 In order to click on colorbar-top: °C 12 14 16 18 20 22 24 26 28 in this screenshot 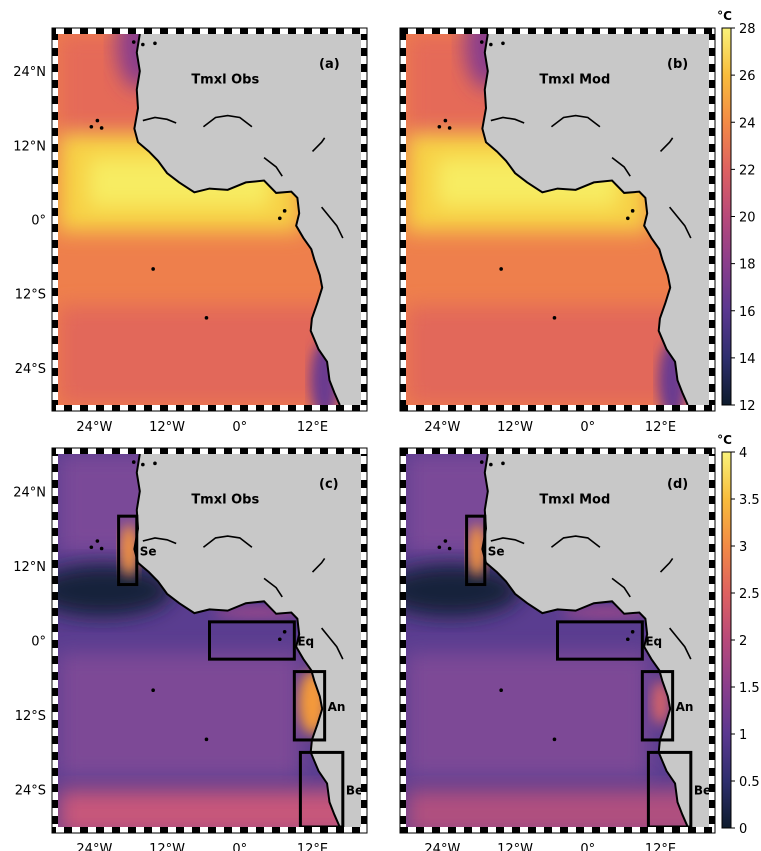, I will do `click(736, 211)`.